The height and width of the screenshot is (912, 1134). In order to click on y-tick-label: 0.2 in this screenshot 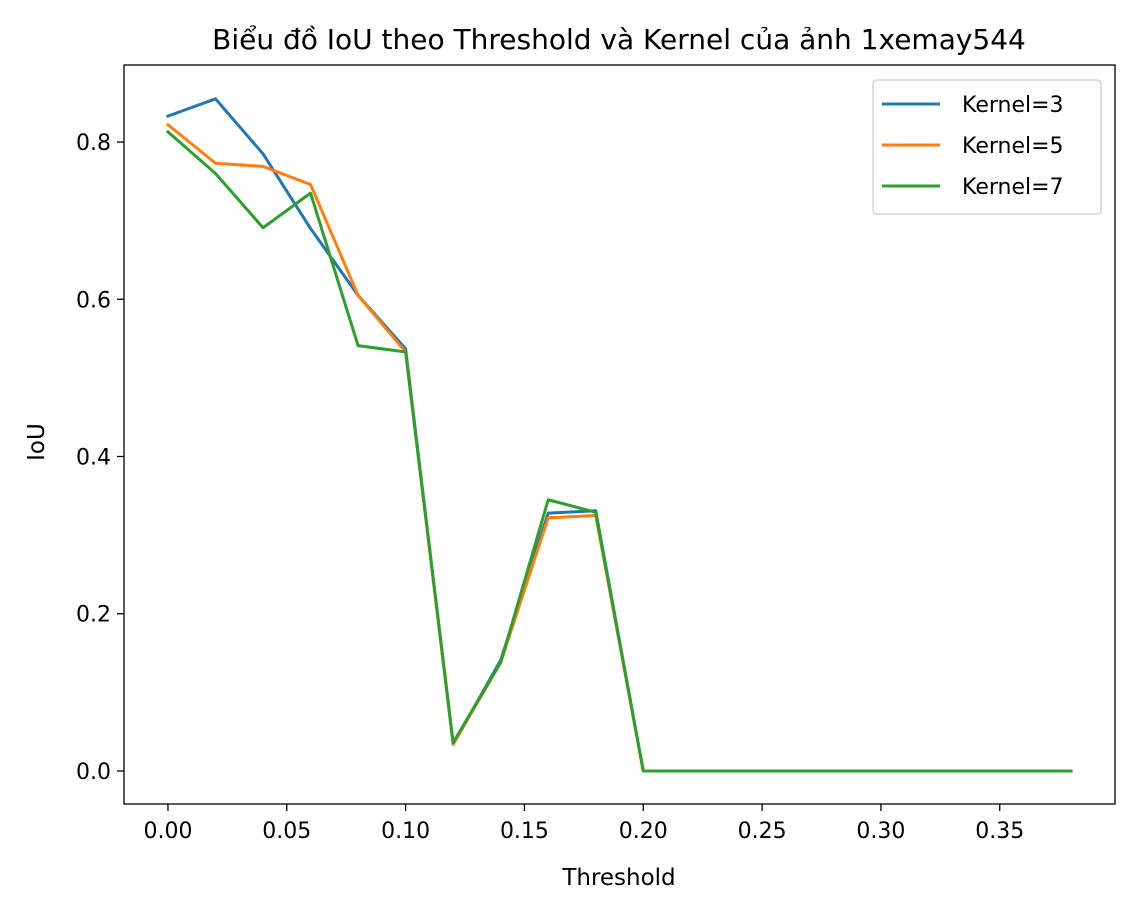, I will do `click(93, 615)`.